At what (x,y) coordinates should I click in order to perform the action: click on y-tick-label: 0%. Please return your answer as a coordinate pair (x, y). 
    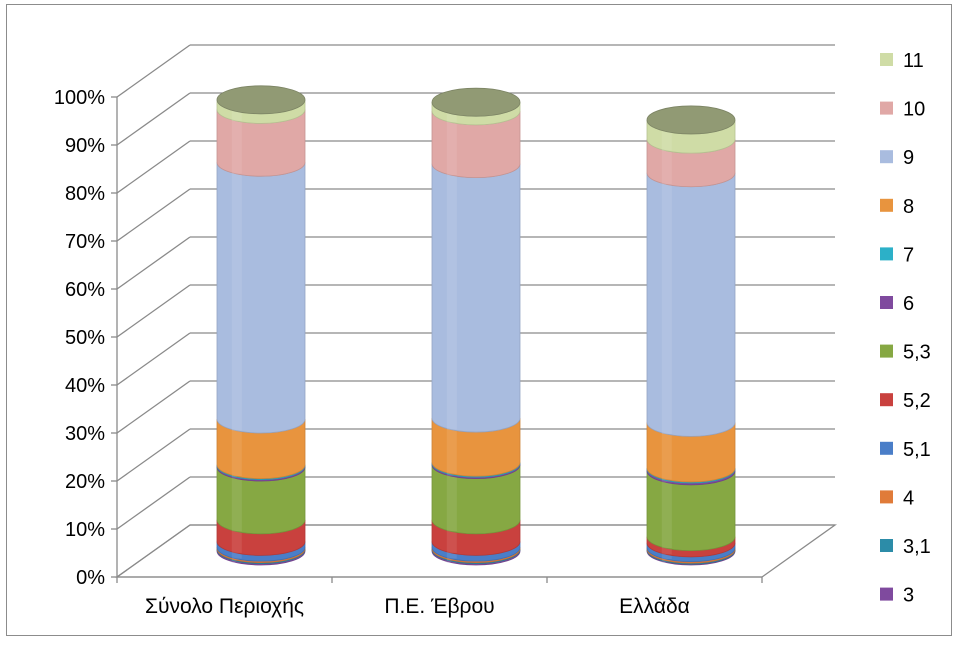
    Looking at the image, I should click on (90, 578).